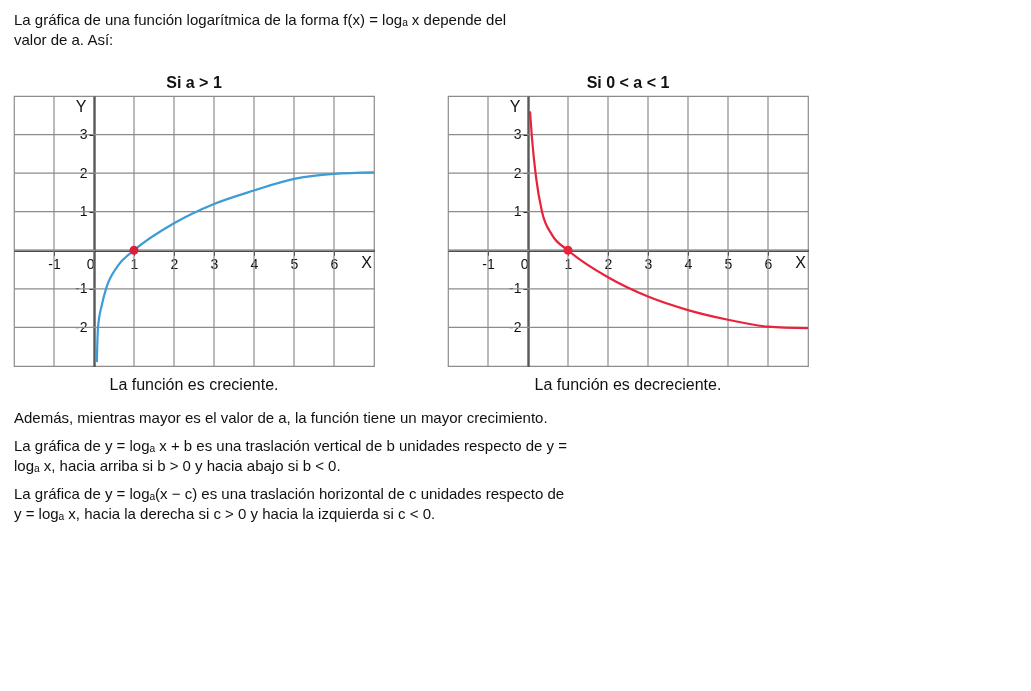 The image size is (1031, 691). What do you see at coordinates (291, 455) in the screenshot?
I see `text: La gráfica de y = logₐ x + b es una traslación vertical de b unidades respecto de y = logₐ x, hacia arriba si b > 0 y hacia abajo si b < 0.` at bounding box center [291, 455].